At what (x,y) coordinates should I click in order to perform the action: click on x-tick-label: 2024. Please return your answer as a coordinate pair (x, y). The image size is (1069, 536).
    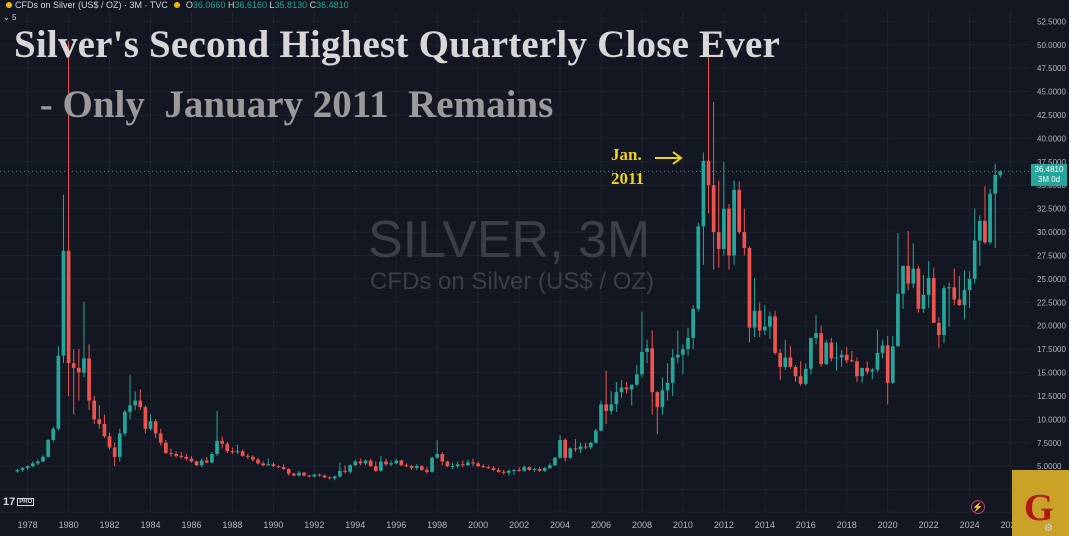
    Looking at the image, I should click on (970, 525).